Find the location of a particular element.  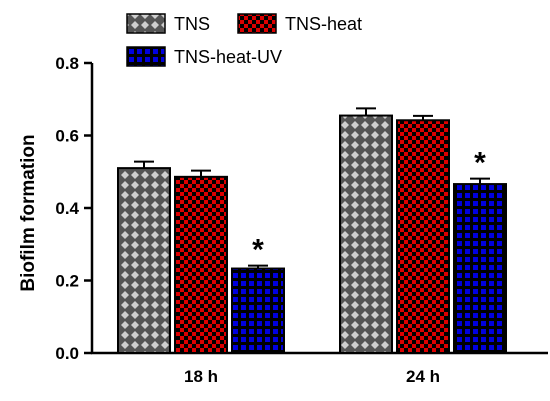

y-tick-label: 0.4 is located at coordinates (67, 208).